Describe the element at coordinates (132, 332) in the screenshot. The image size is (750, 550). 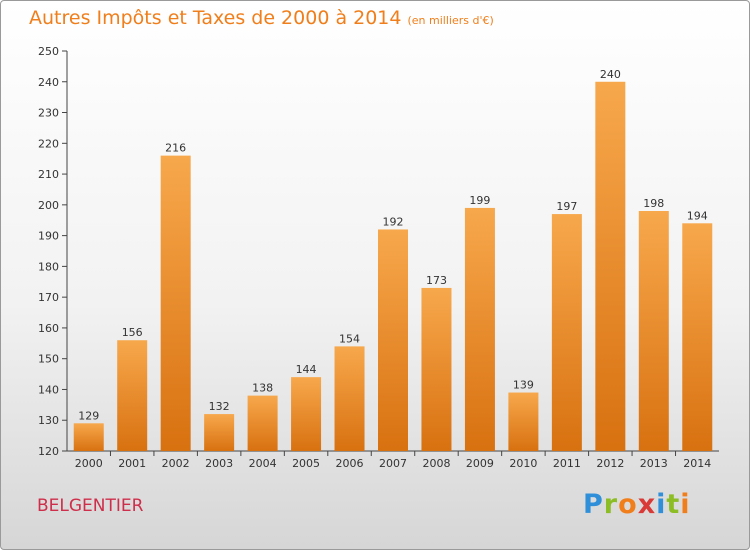
I see `bar-value-label: 156` at that location.